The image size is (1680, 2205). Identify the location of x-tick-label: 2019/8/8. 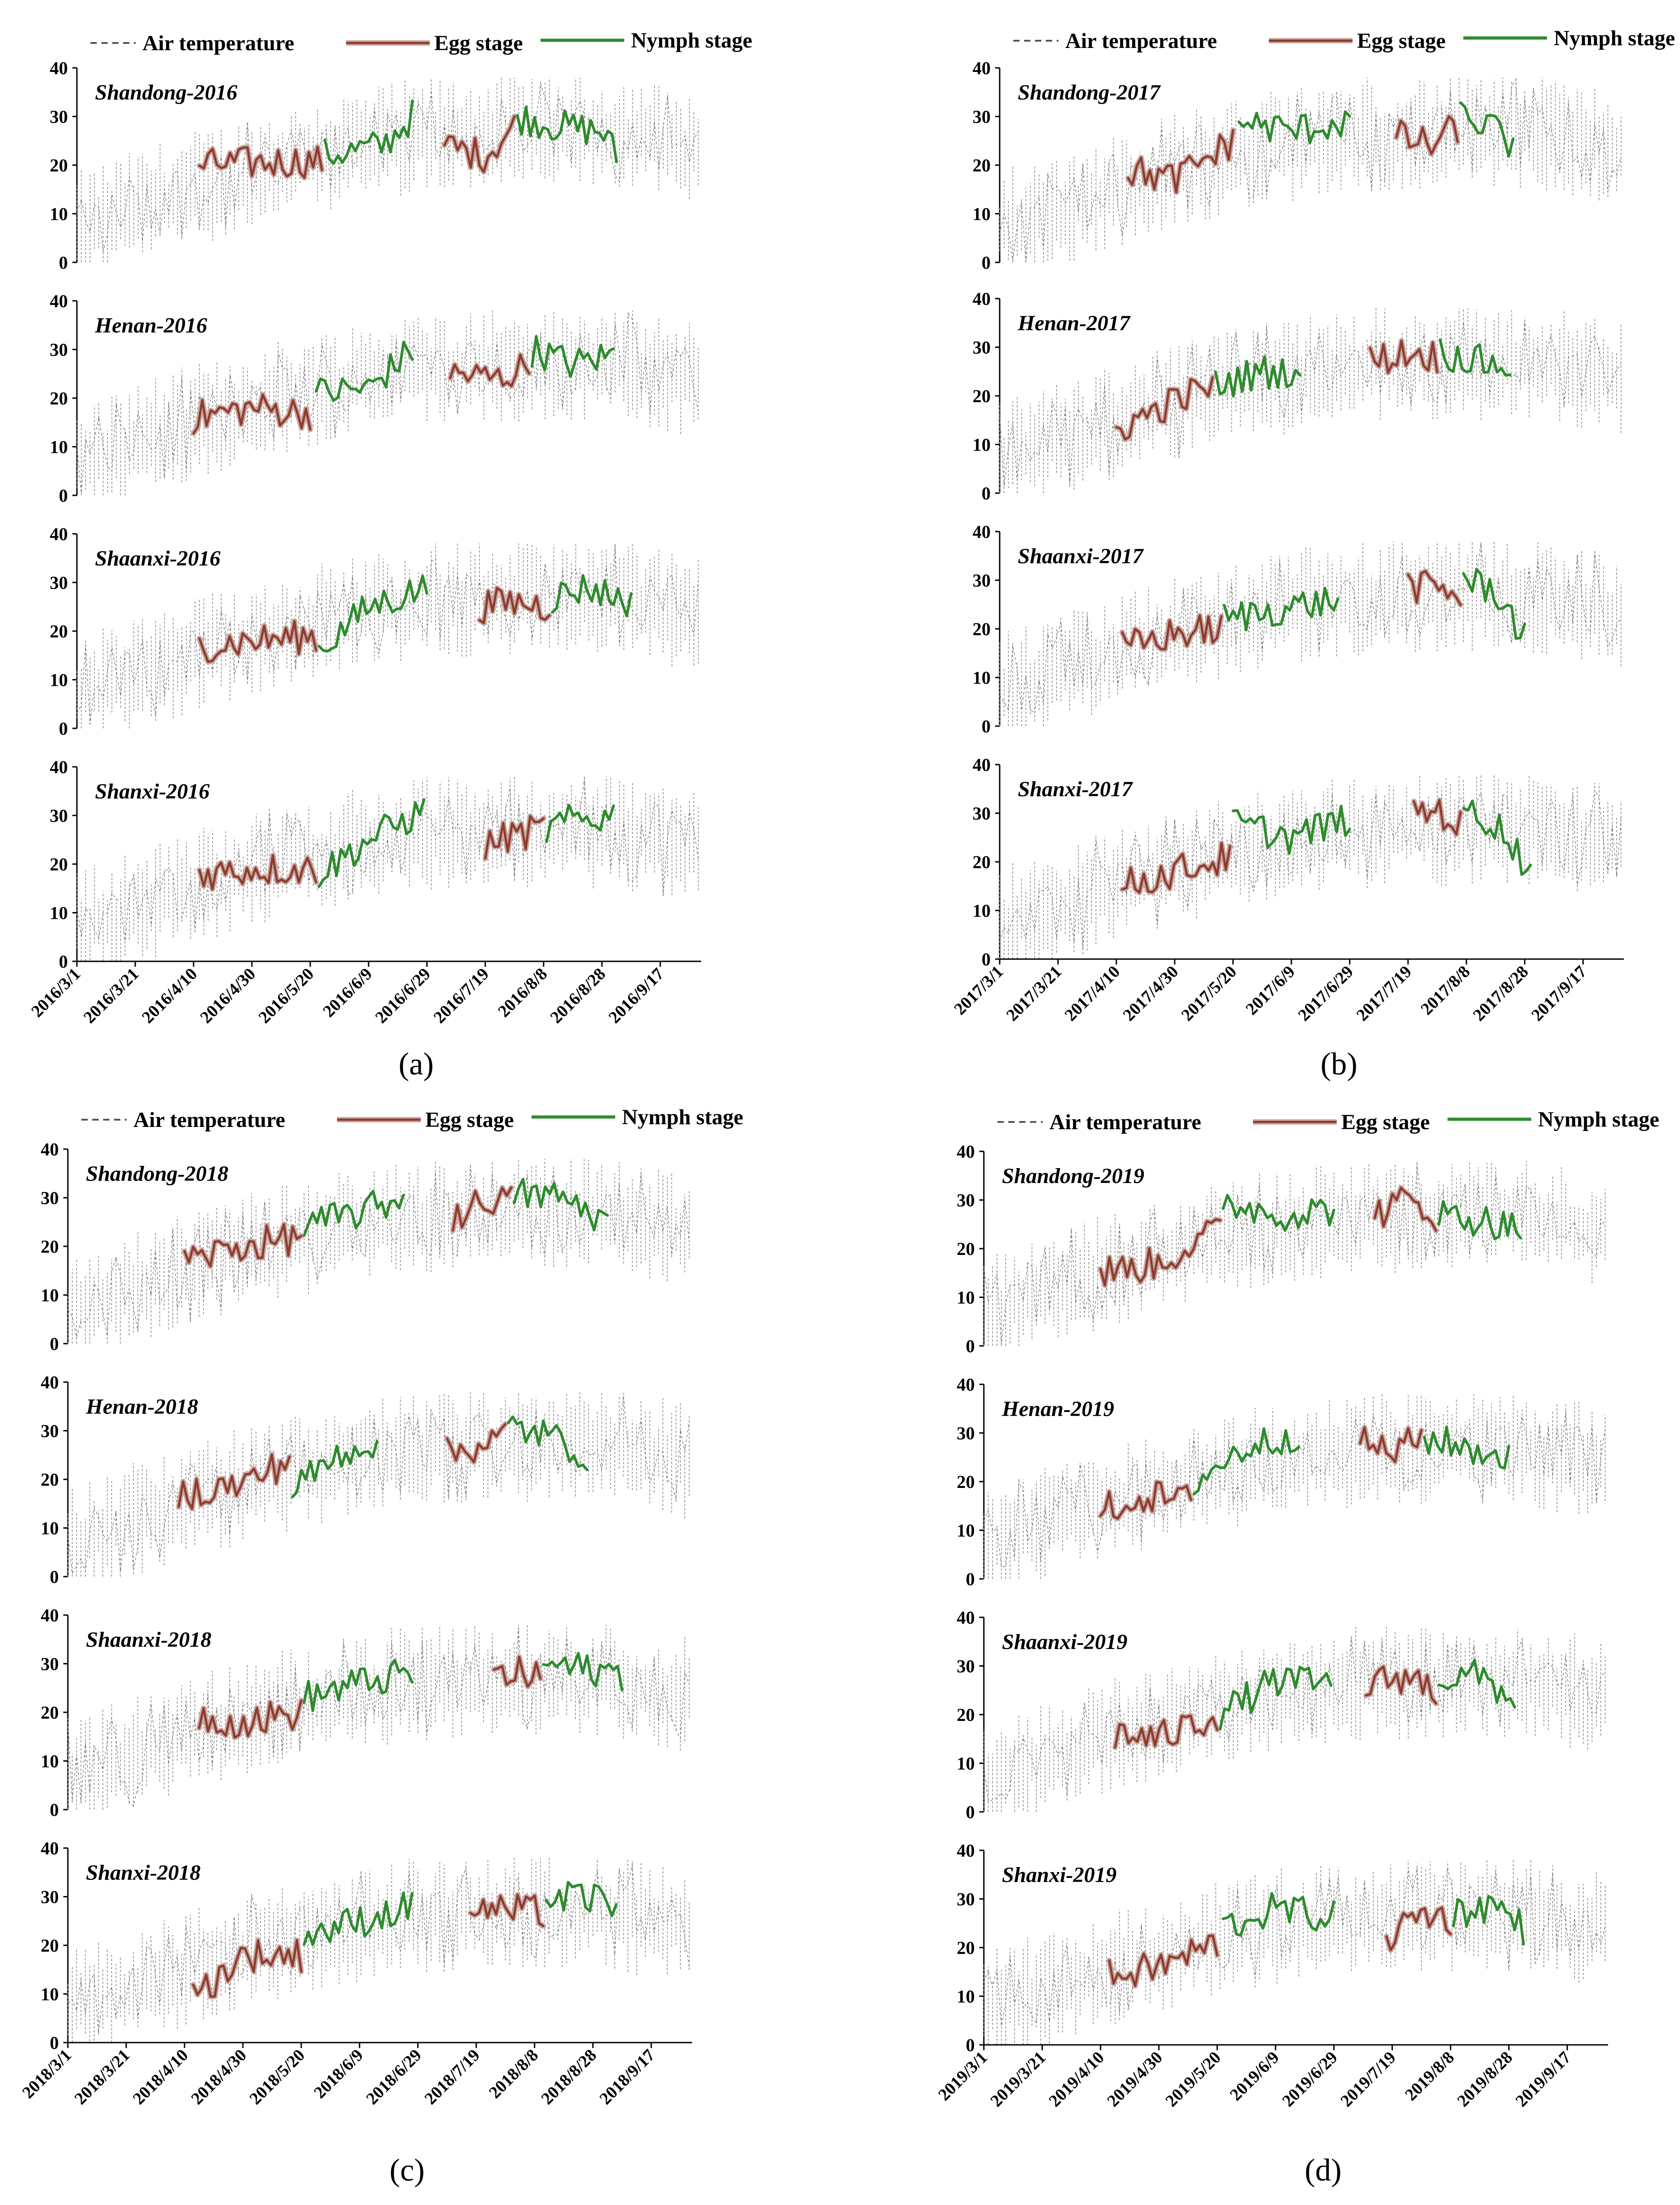
(1429, 2076).